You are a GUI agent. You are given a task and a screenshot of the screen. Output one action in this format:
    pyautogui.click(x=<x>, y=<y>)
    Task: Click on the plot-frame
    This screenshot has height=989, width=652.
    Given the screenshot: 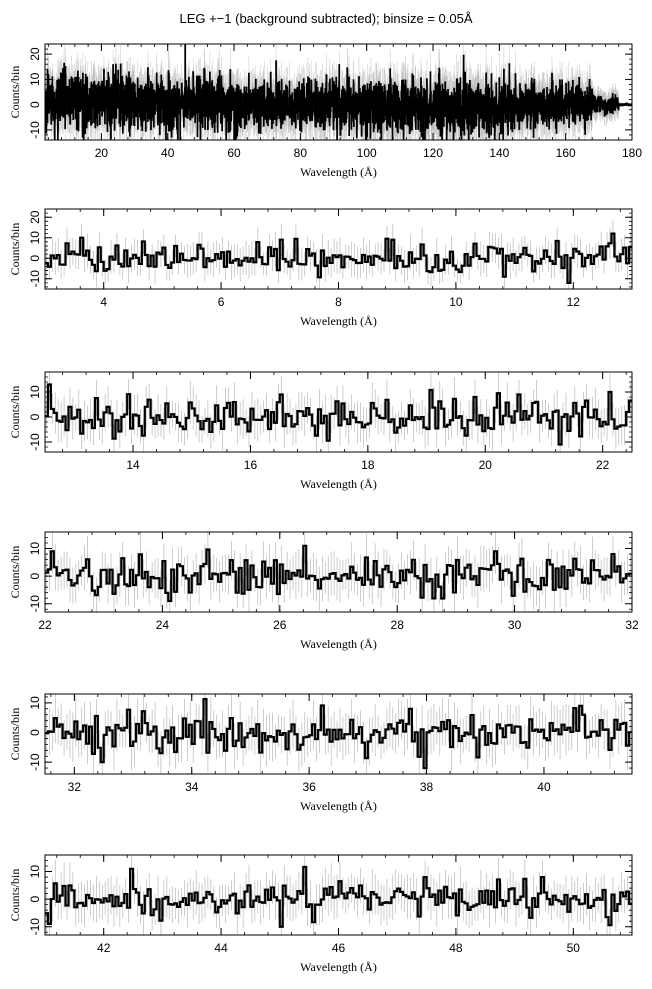 What is the action you would take?
    pyautogui.click(x=338, y=249)
    